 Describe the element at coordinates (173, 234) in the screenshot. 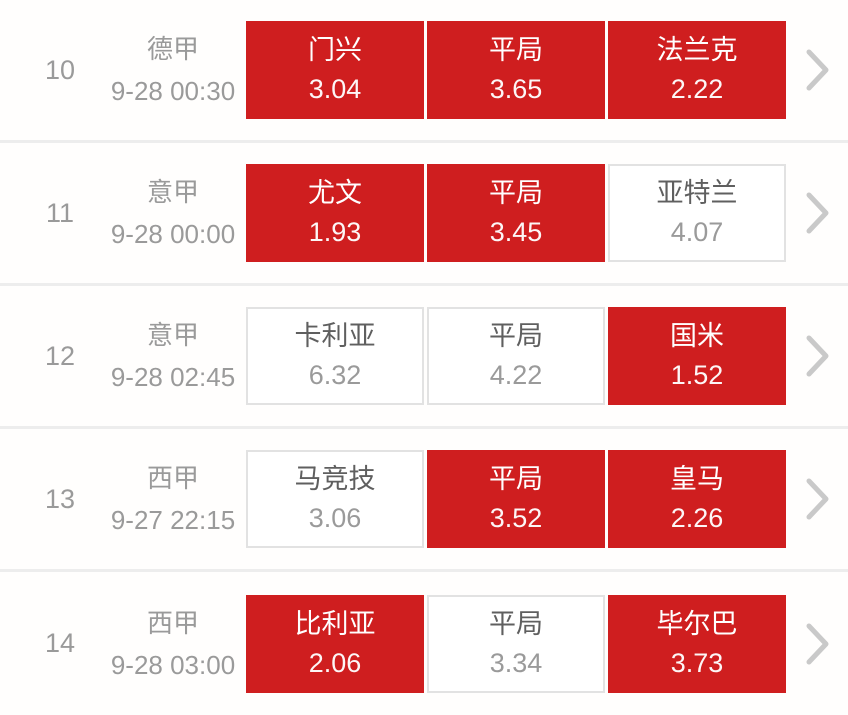

I see `match-time: 9-28 00:00` at that location.